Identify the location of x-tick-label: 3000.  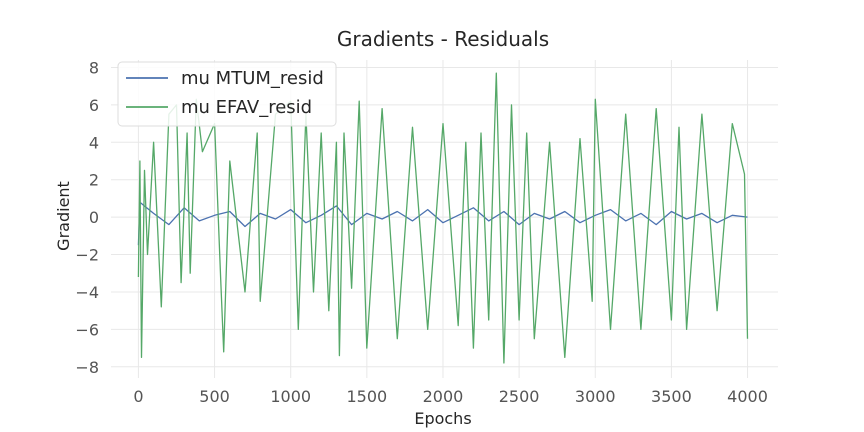
(595, 396).